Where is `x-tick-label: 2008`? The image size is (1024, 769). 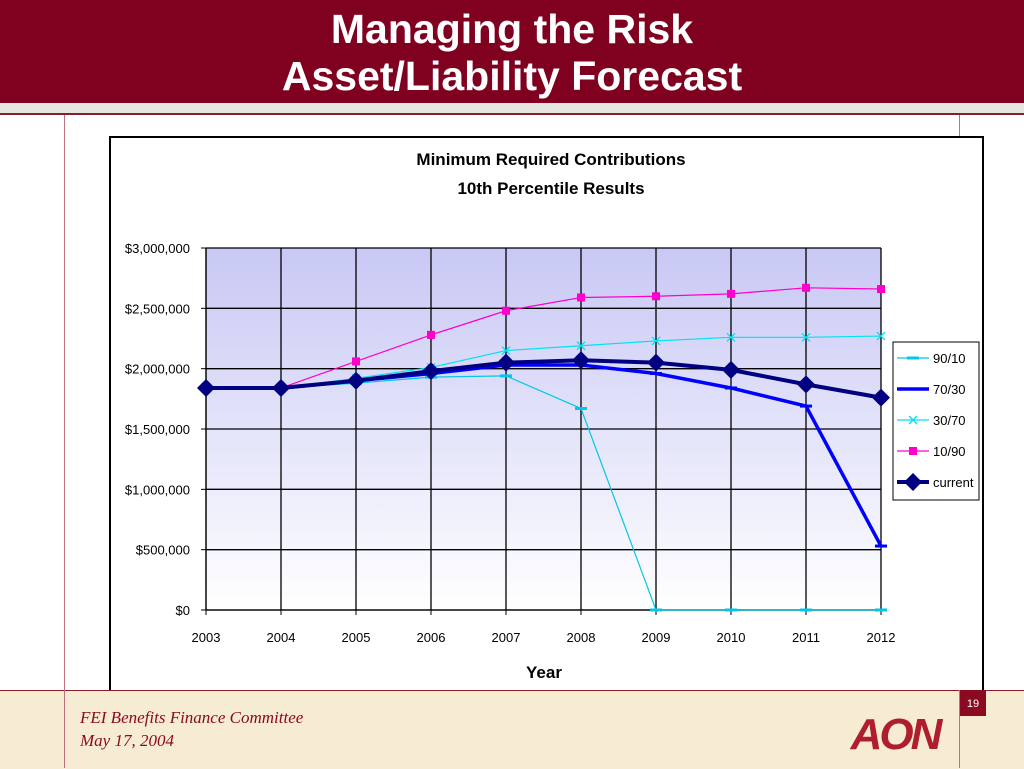
x-tick-label: 2008 is located at coordinates (581, 637).